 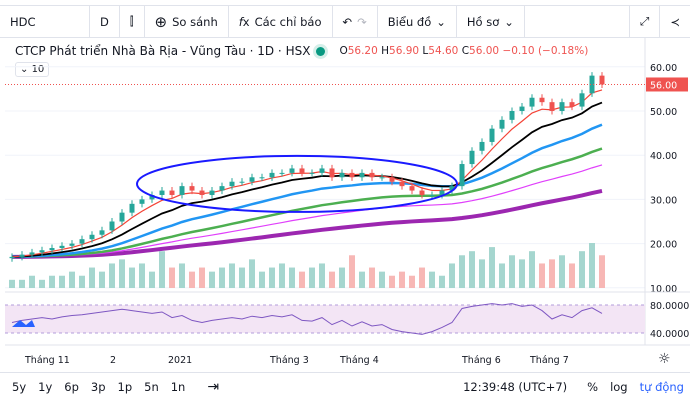 I want to click on indicators-button: fx Các chỉ báo, so click(x=281, y=21).